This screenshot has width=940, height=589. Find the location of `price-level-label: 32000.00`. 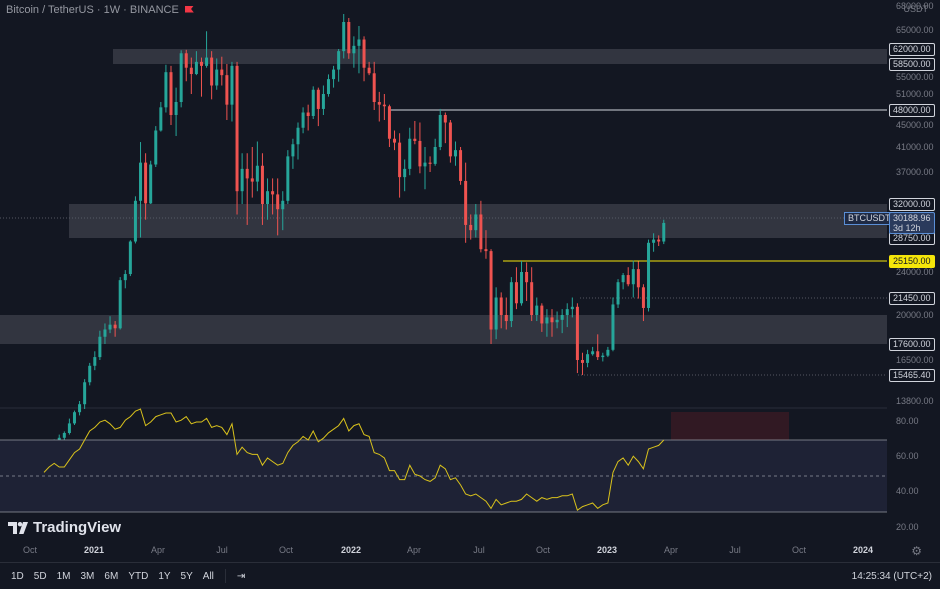

price-level-label: 32000.00 is located at coordinates (912, 204).